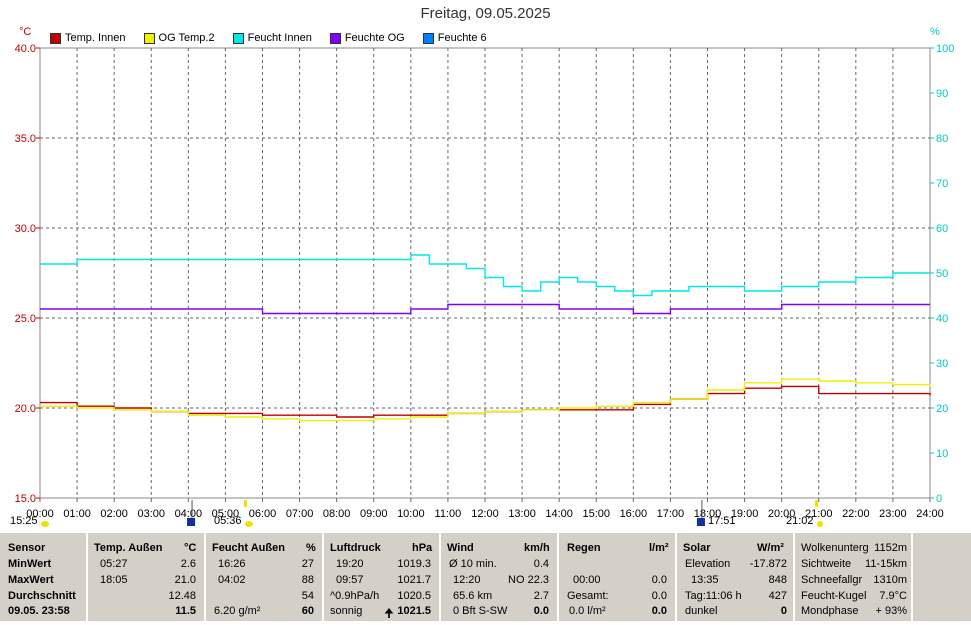 This screenshot has height=625, width=971. I want to click on x-tick-label: 04:00, so click(189, 514).